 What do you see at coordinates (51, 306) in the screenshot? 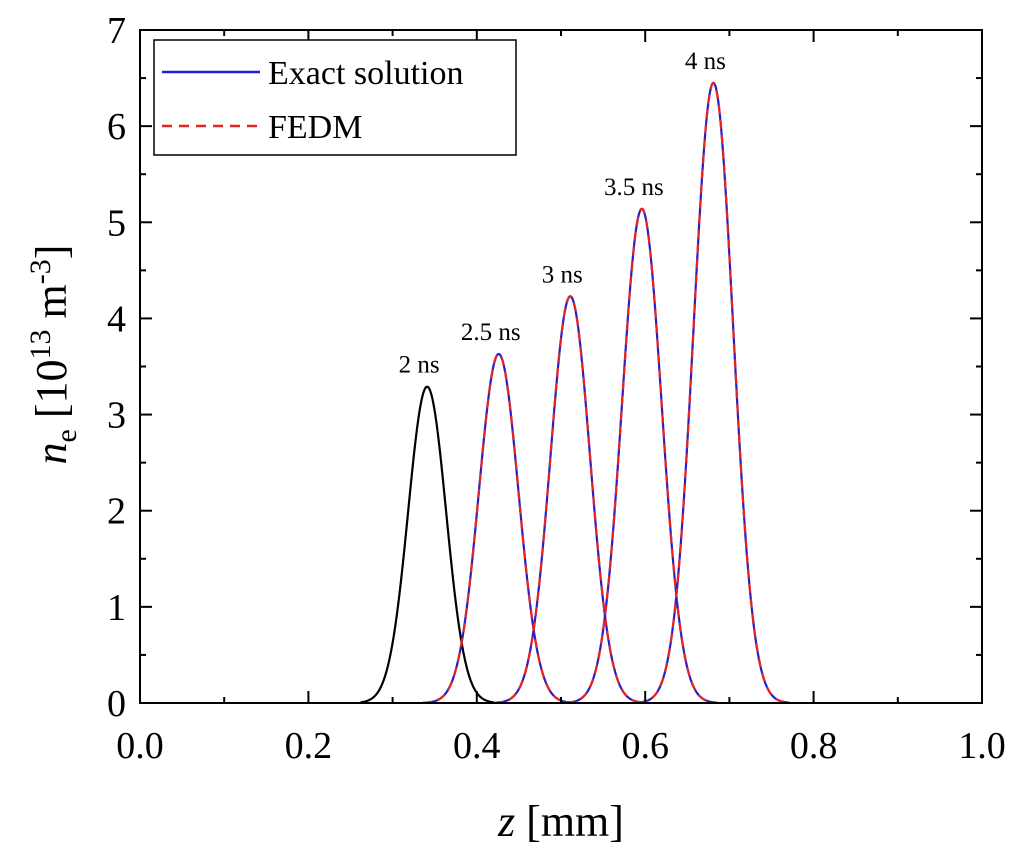
I see `y-axis-unit-mid: m` at bounding box center [51, 306].